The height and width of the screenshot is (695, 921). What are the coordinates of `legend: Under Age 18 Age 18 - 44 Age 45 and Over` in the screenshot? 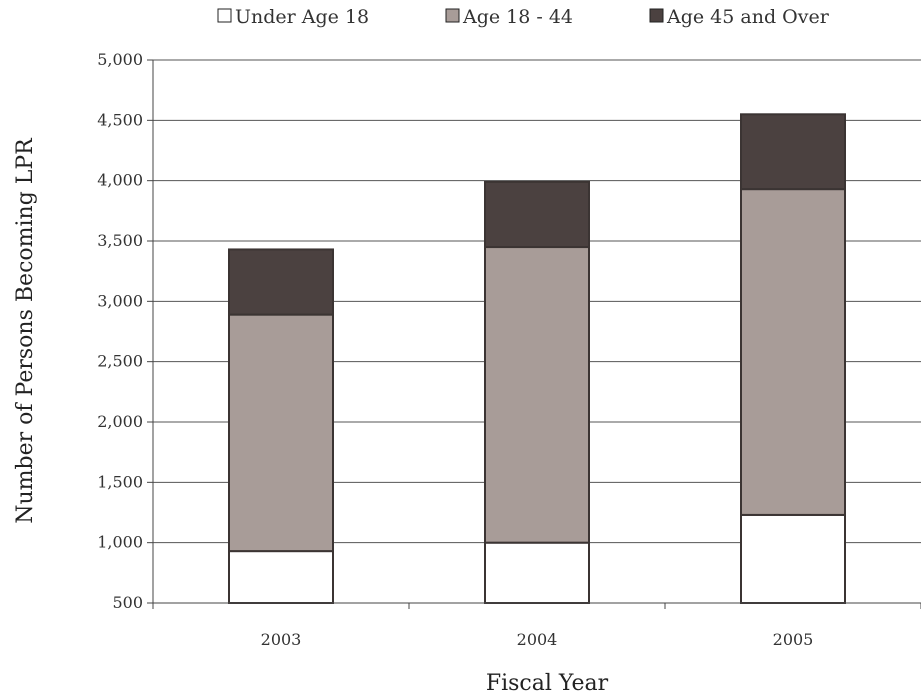 It's located at (523, 17).